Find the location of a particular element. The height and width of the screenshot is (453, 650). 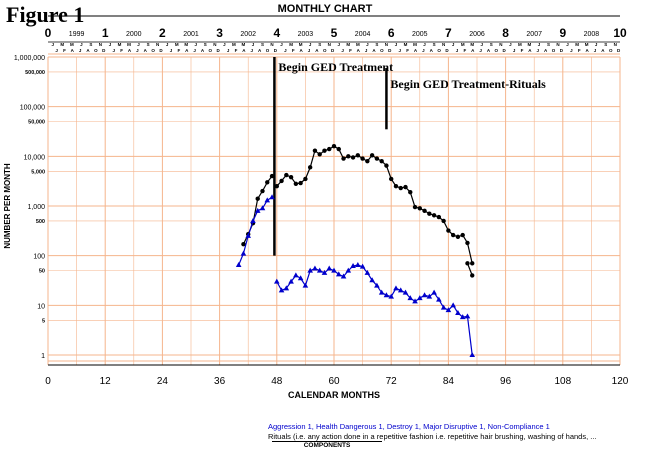

top-axis-number: 5 is located at coordinates (334, 33).